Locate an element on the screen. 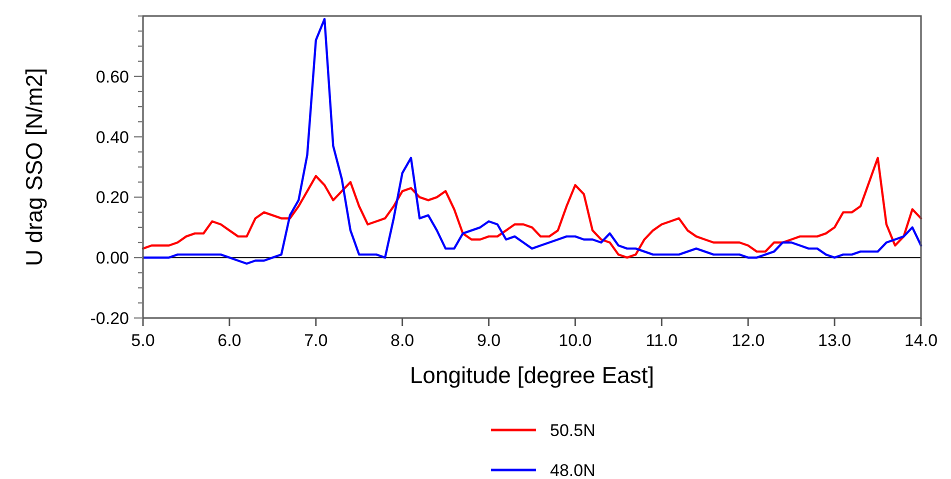 This screenshot has width=951, height=479. x-axis-title: Longitude [degree East] is located at coordinates (532, 375).